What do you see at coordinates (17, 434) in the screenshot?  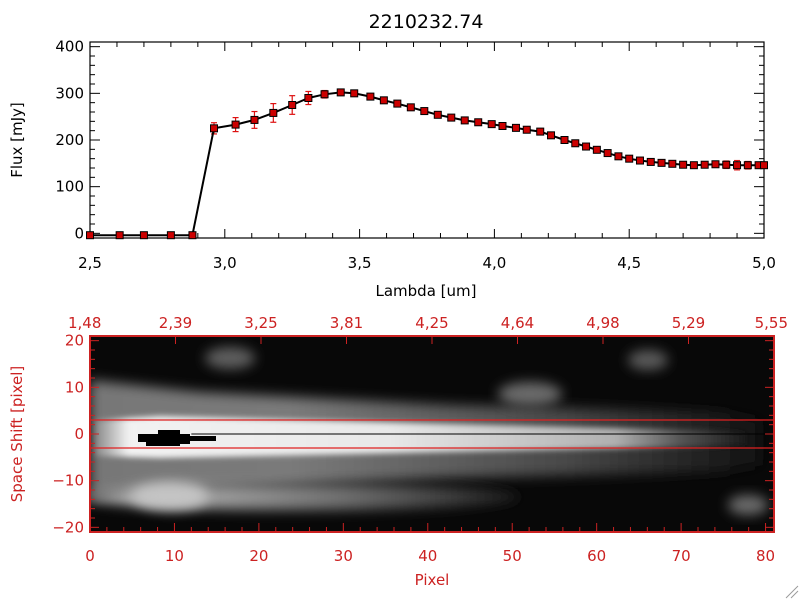 I see `image-y-axis-label: Space Shift [pixel]` at bounding box center [17, 434].